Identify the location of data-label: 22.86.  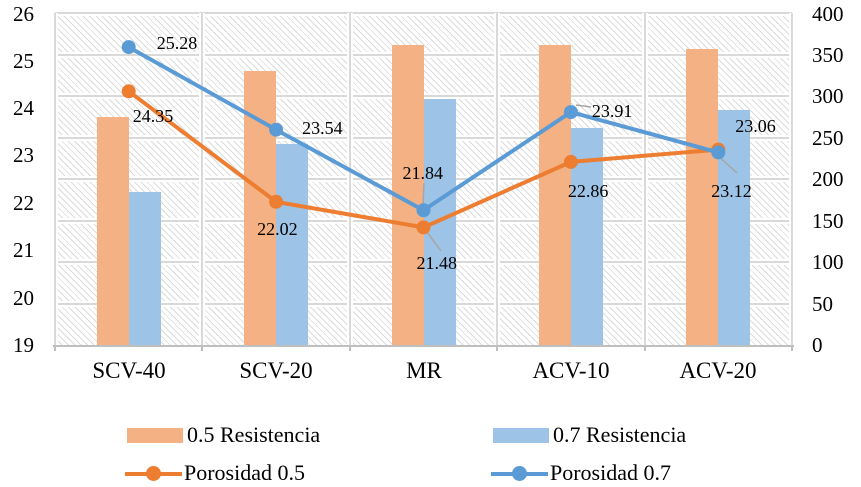
(588, 190).